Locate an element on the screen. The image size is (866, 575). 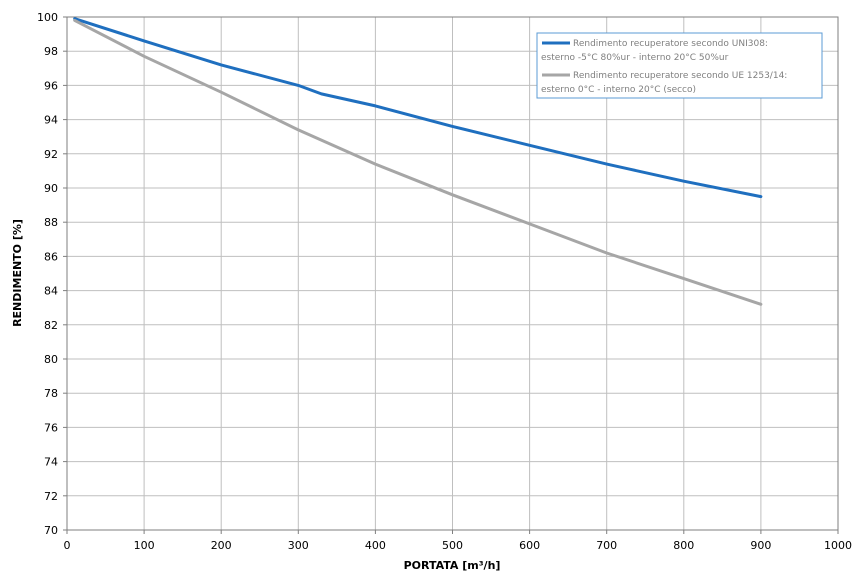
legend-label-series-2-line-2: esterno 0°C - interno 20°C (secco) is located at coordinates (618, 90).